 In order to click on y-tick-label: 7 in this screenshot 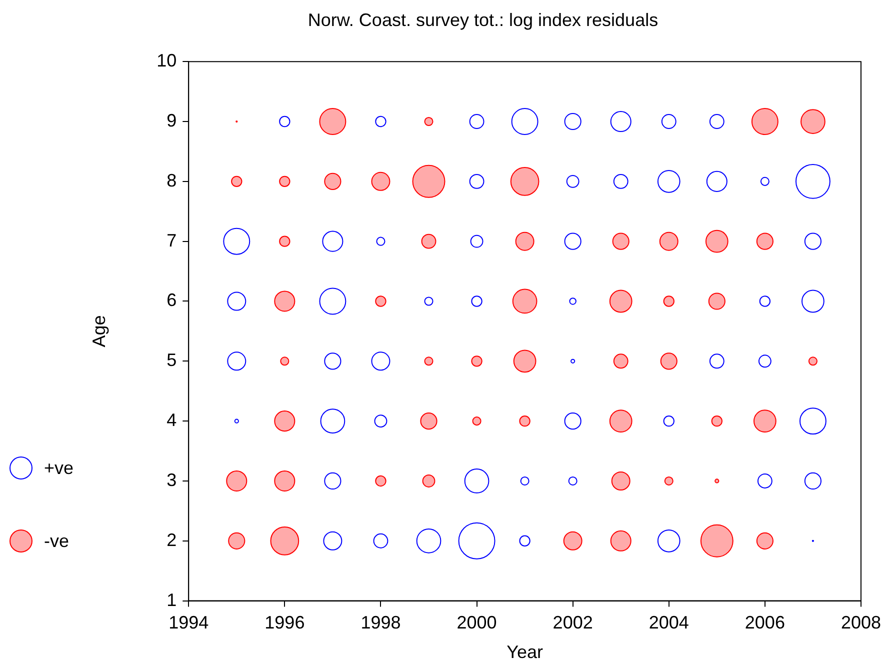, I will do `click(171, 240)`.